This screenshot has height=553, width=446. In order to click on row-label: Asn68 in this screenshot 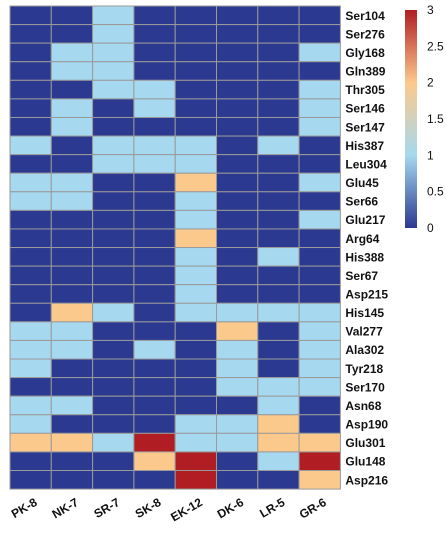, I will do `click(363, 406)`.